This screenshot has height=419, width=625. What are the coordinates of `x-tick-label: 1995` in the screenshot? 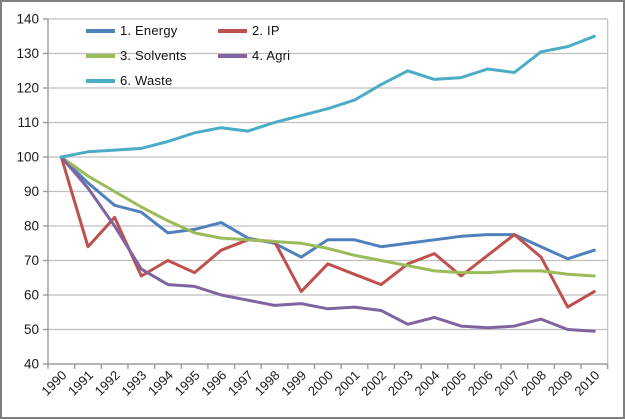 It's located at (187, 383).